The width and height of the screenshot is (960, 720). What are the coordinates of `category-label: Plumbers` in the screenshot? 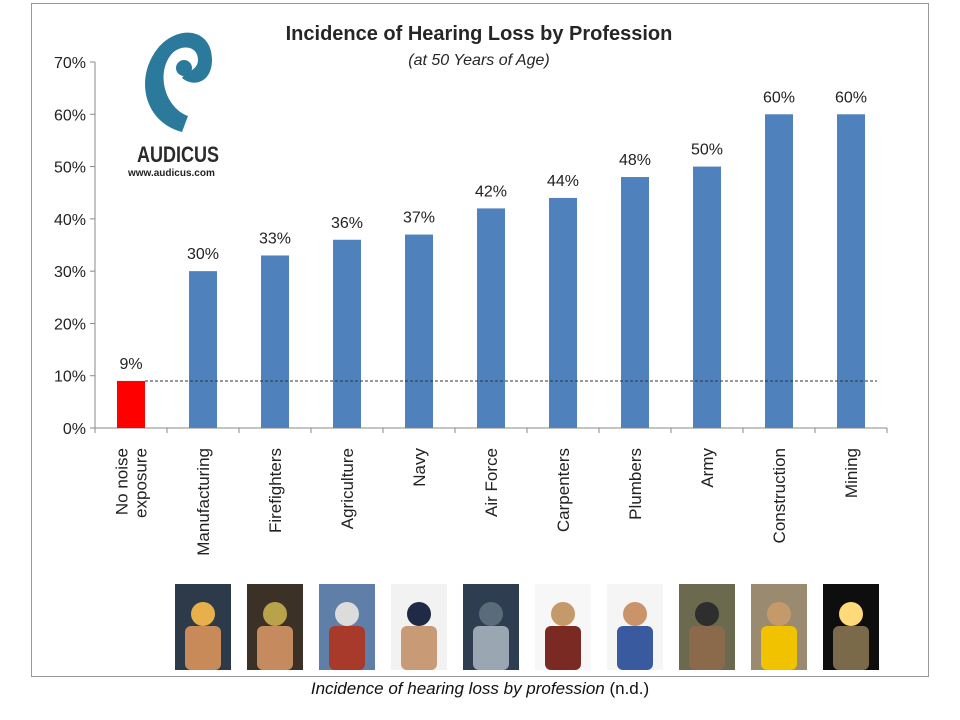 It's located at (635, 484).